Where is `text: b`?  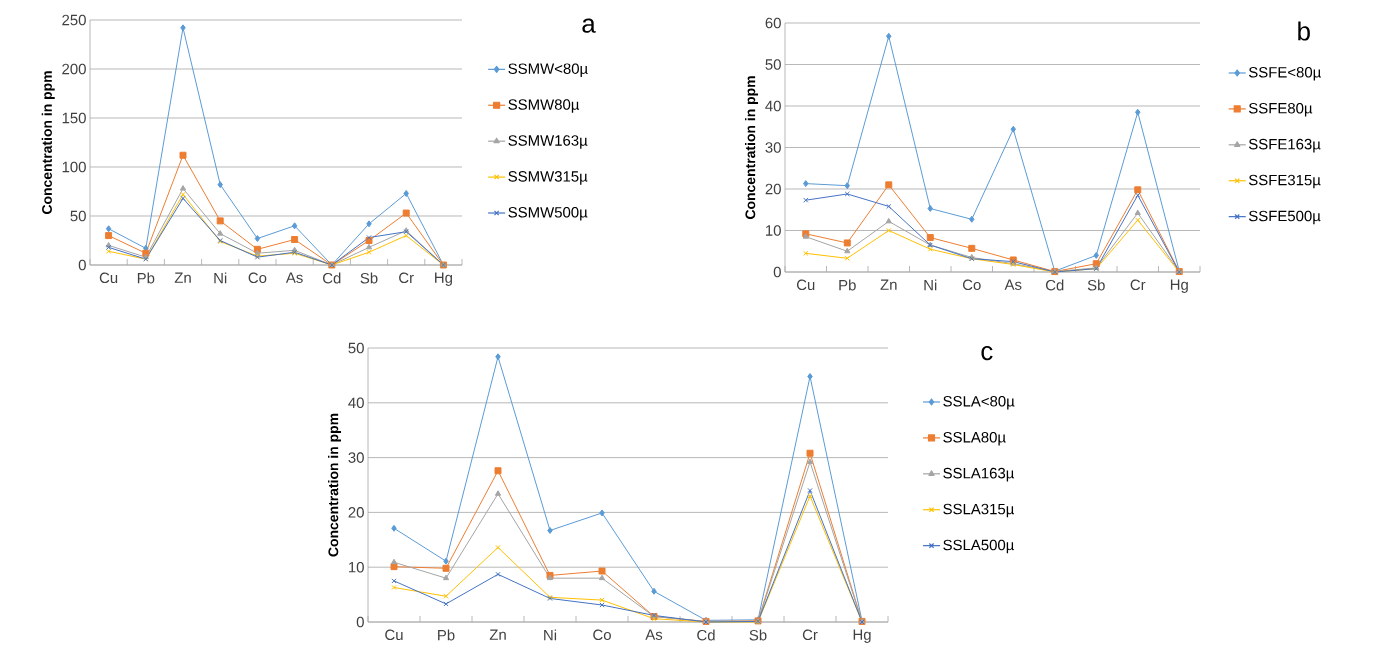
text: b is located at coordinates (1304, 31).